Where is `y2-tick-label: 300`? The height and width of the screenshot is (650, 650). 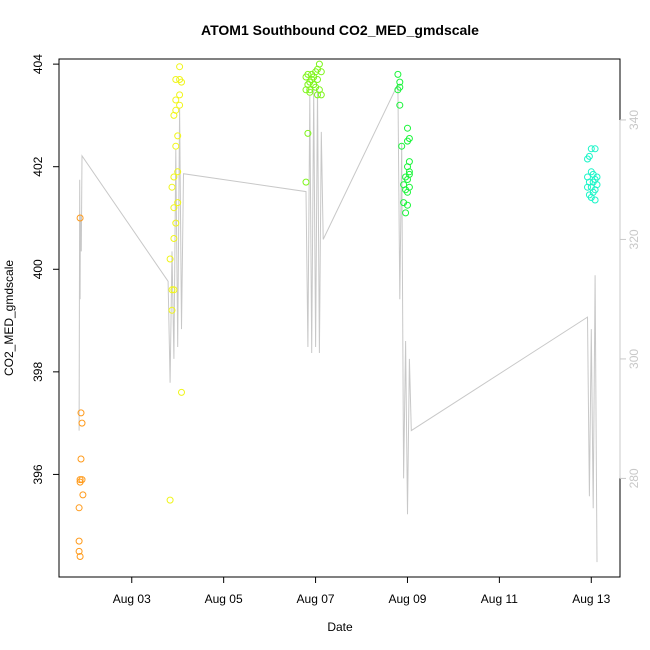
y2-tick-label: 300 is located at coordinates (634, 359).